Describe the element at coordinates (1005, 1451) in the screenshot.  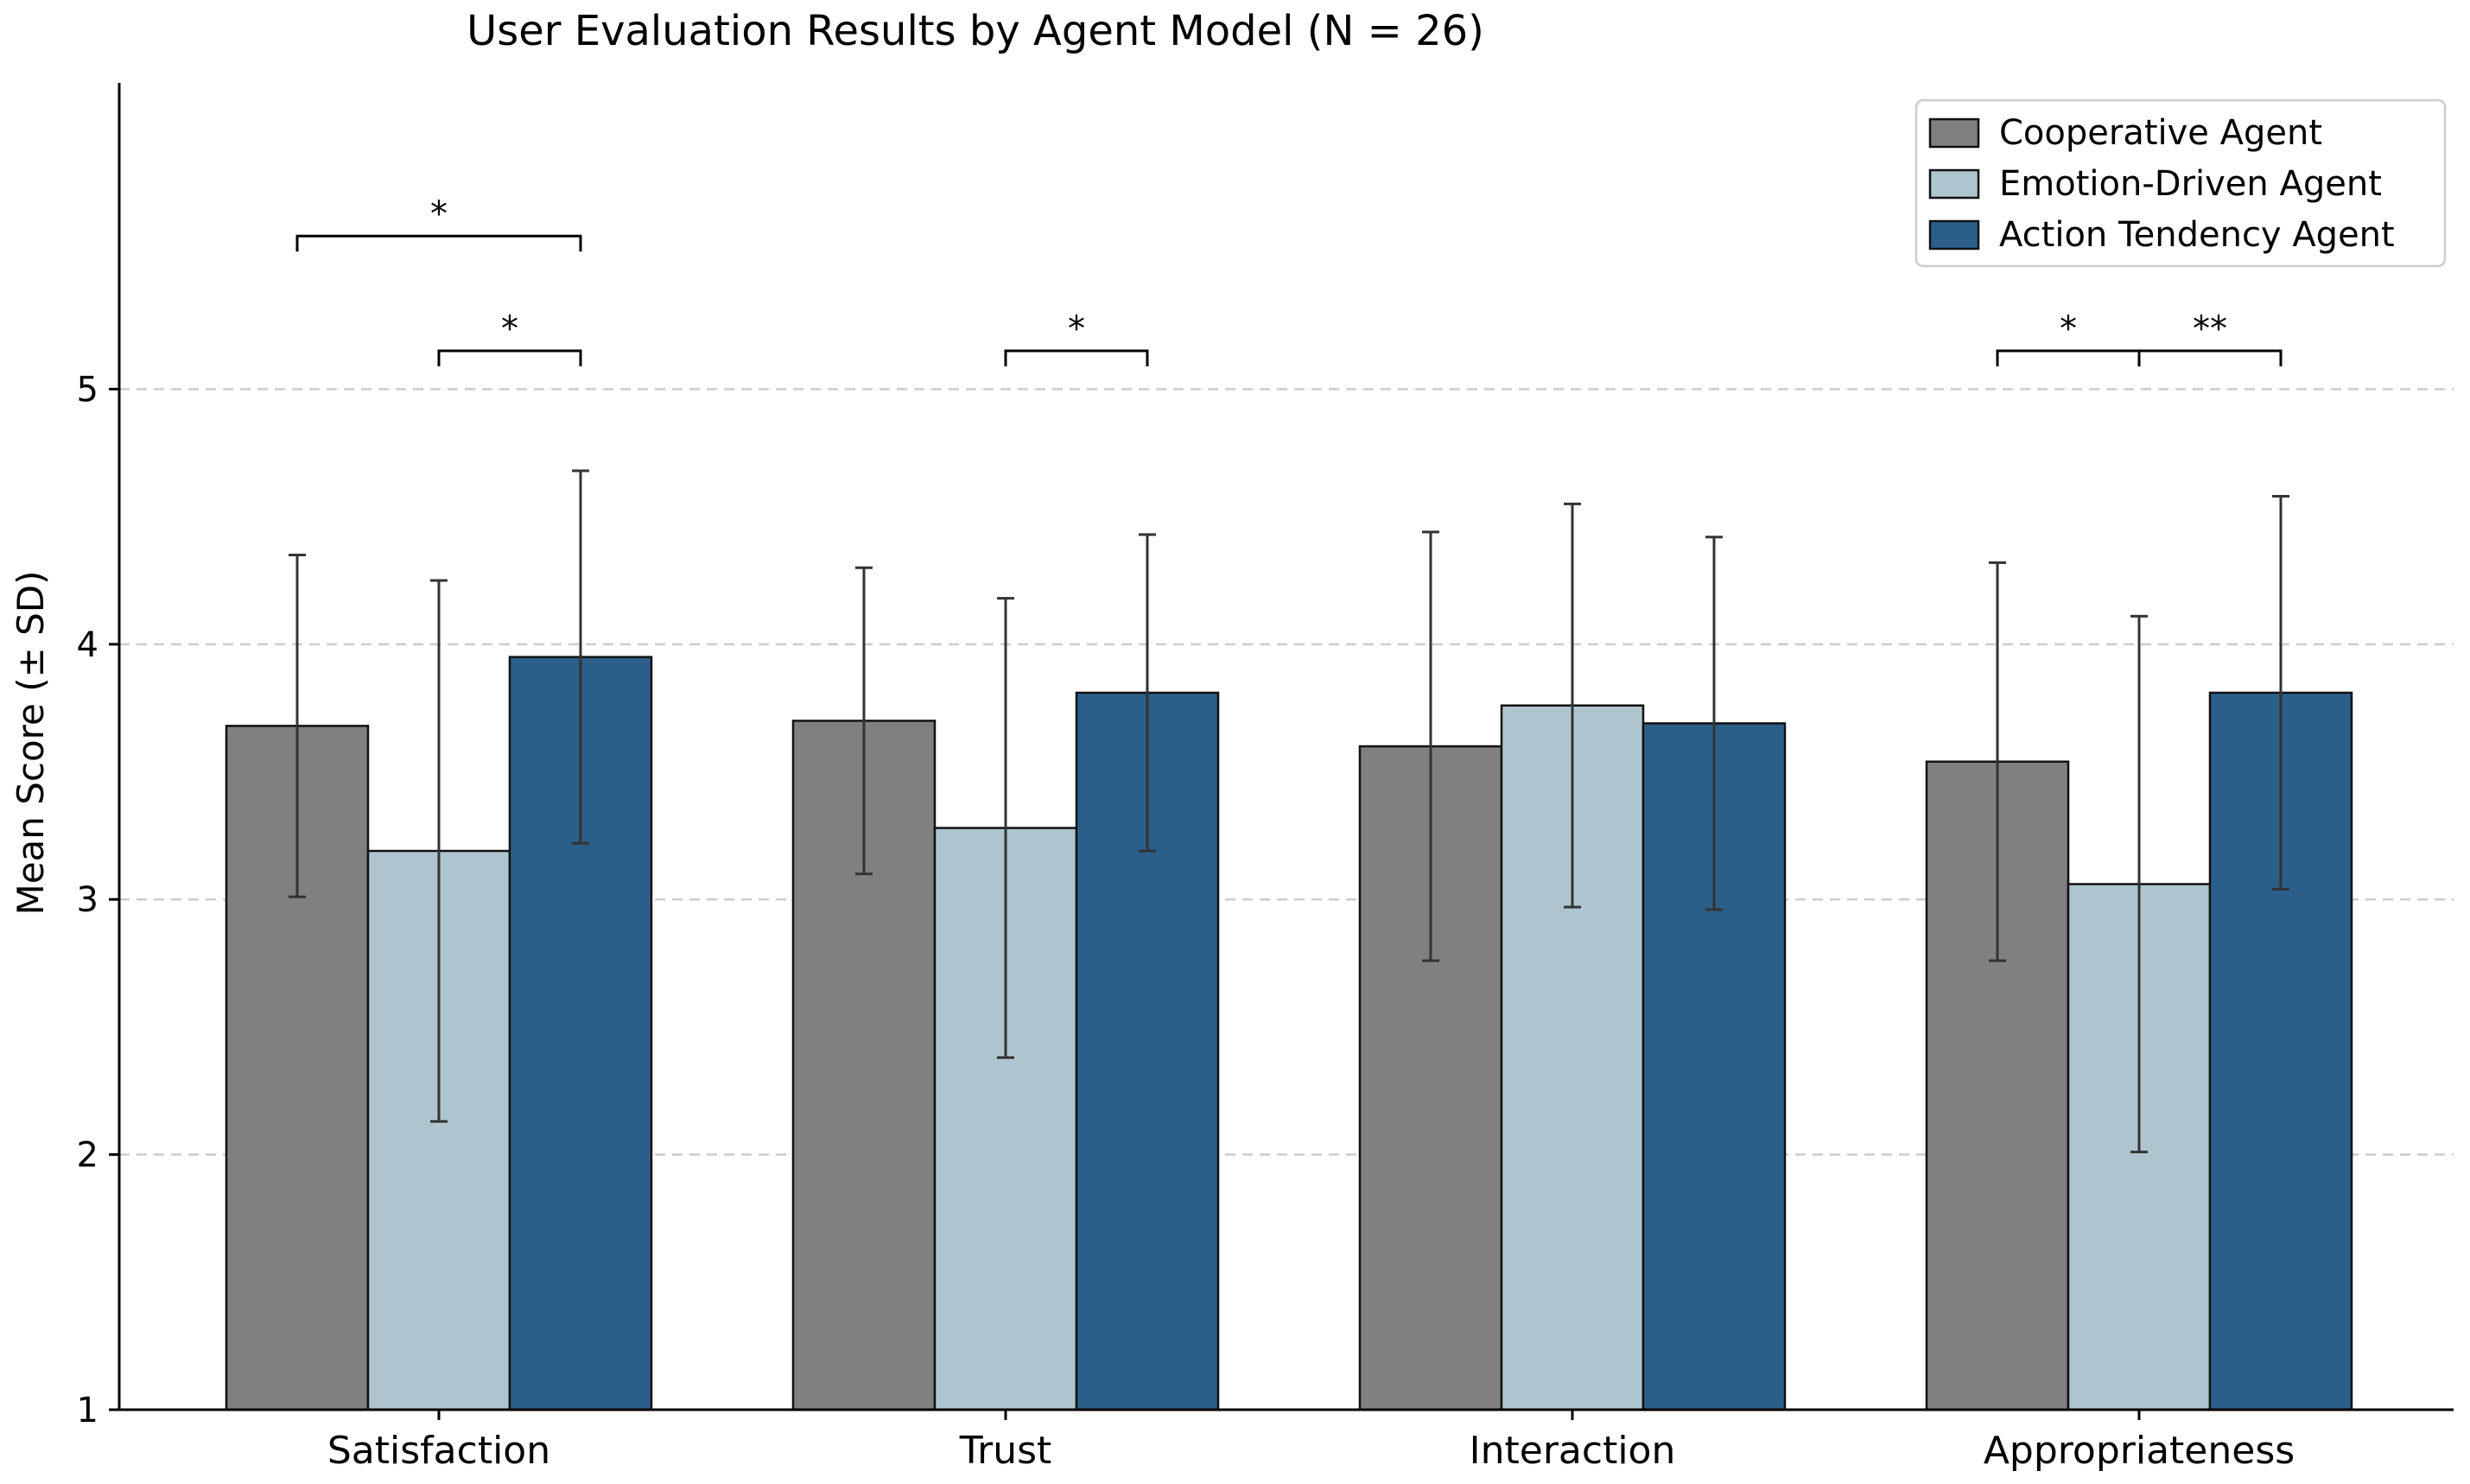
I see `x-tick-label: Trust` at that location.